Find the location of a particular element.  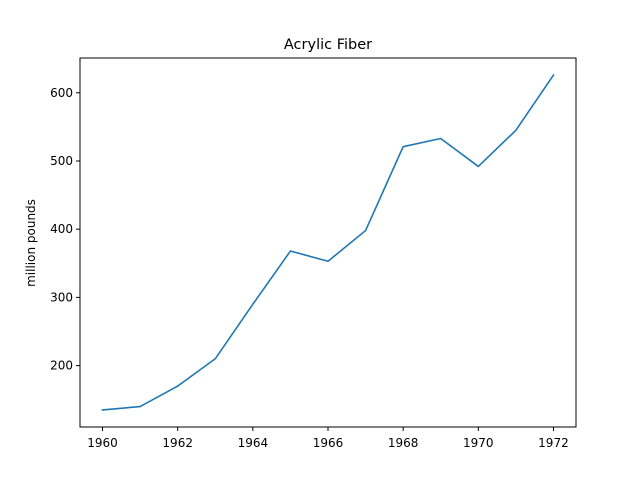

x-tick-label: 1962 is located at coordinates (177, 443).